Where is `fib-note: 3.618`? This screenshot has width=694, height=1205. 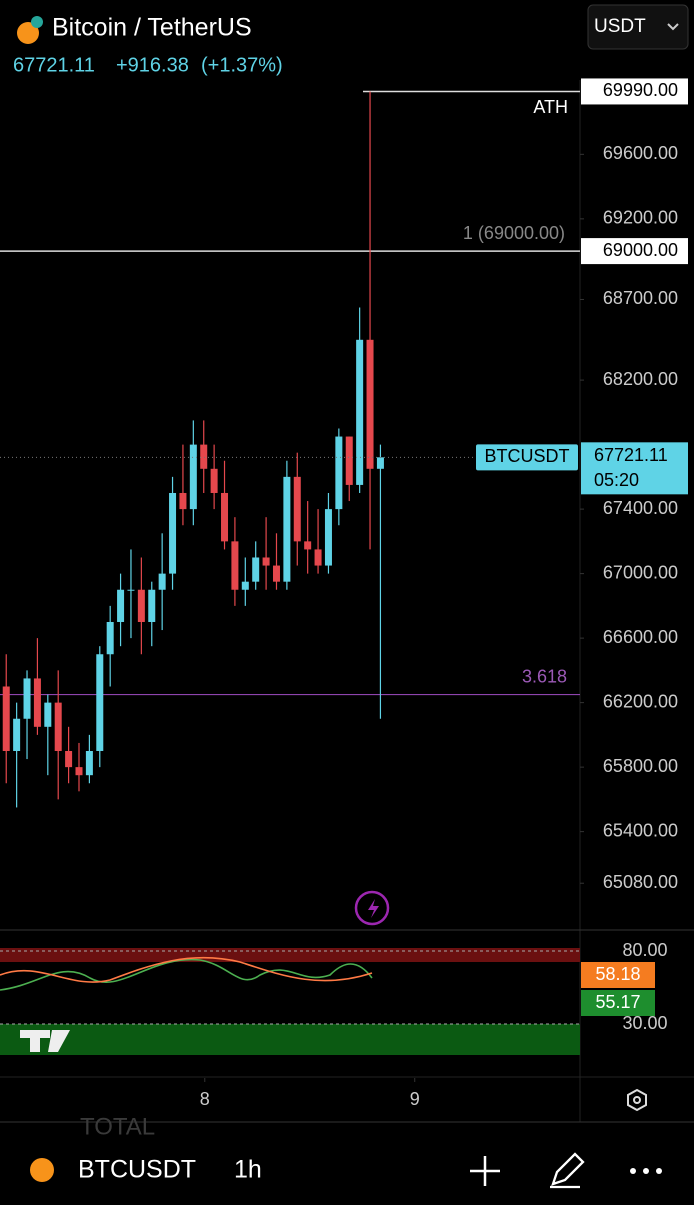 fib-note: 3.618 is located at coordinates (544, 676).